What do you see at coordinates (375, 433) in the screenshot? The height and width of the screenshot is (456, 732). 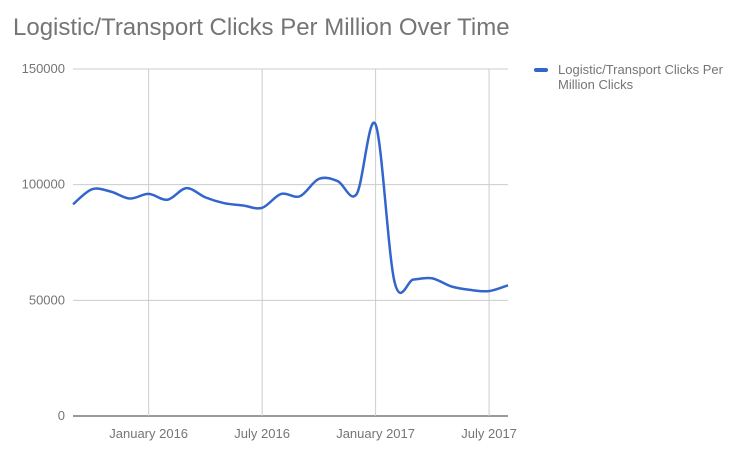 I see `x-tick-label: January 2017` at bounding box center [375, 433].